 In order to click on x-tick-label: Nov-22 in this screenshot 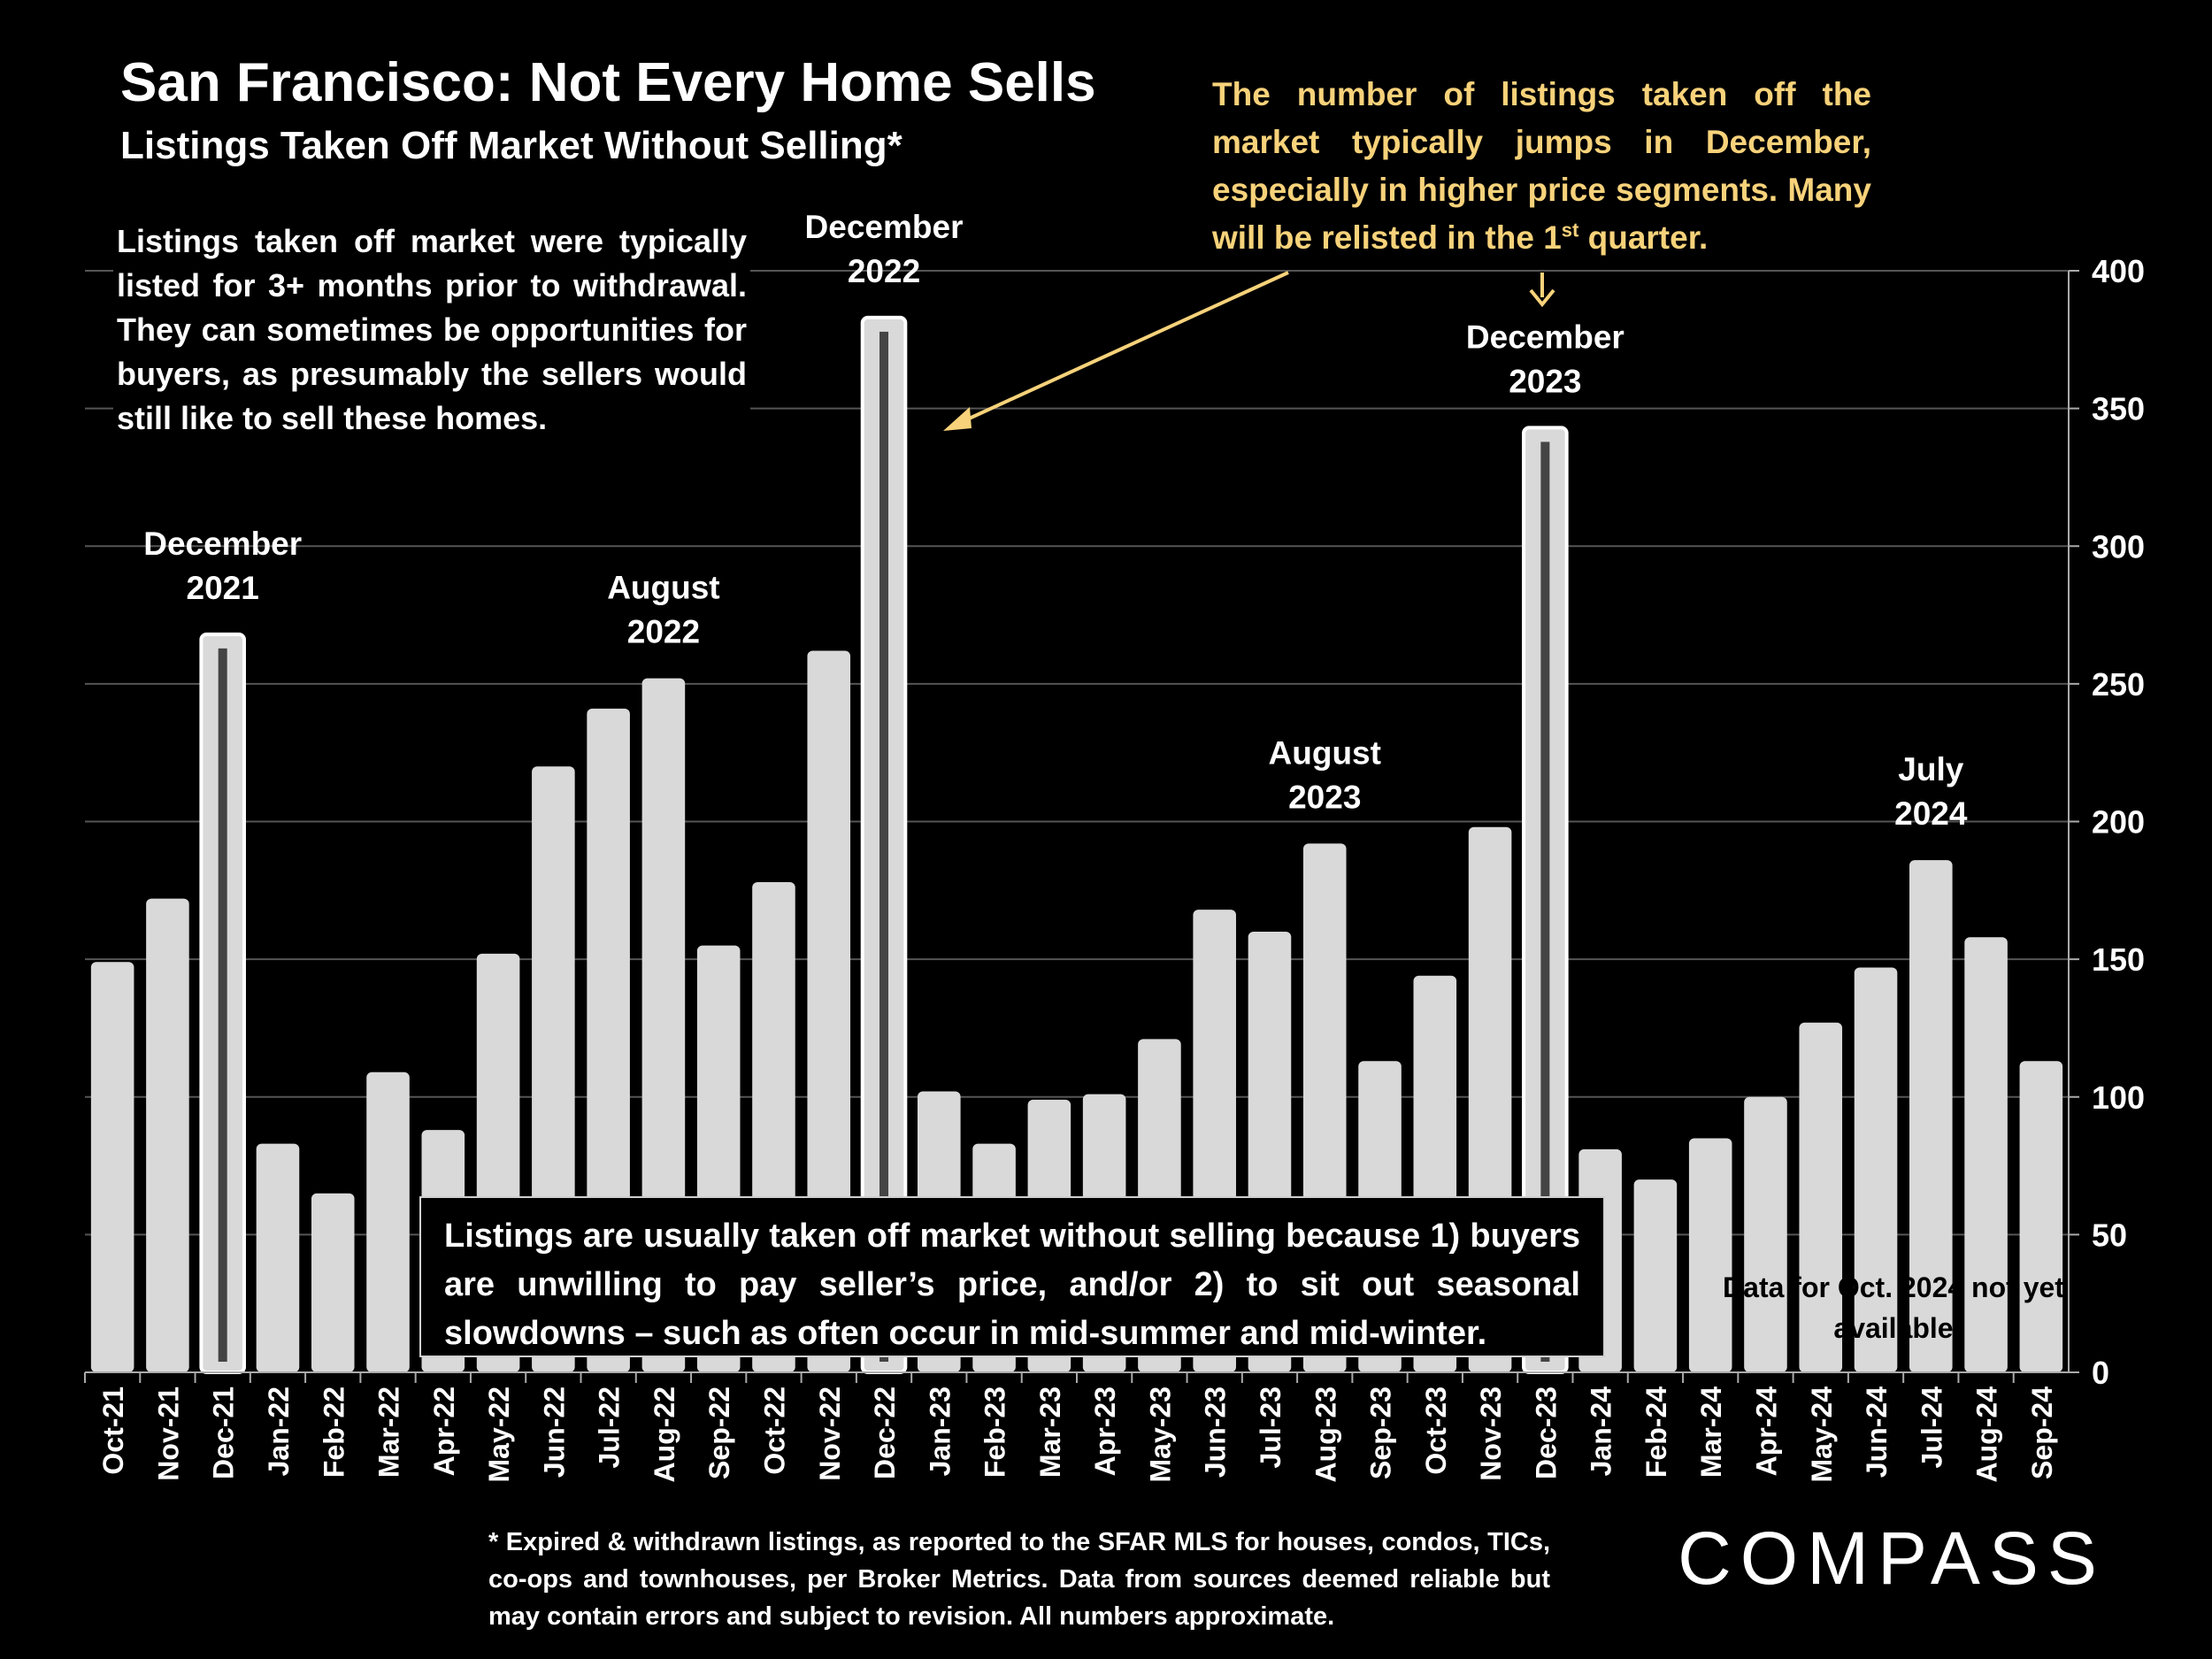, I will do `click(830, 1434)`.